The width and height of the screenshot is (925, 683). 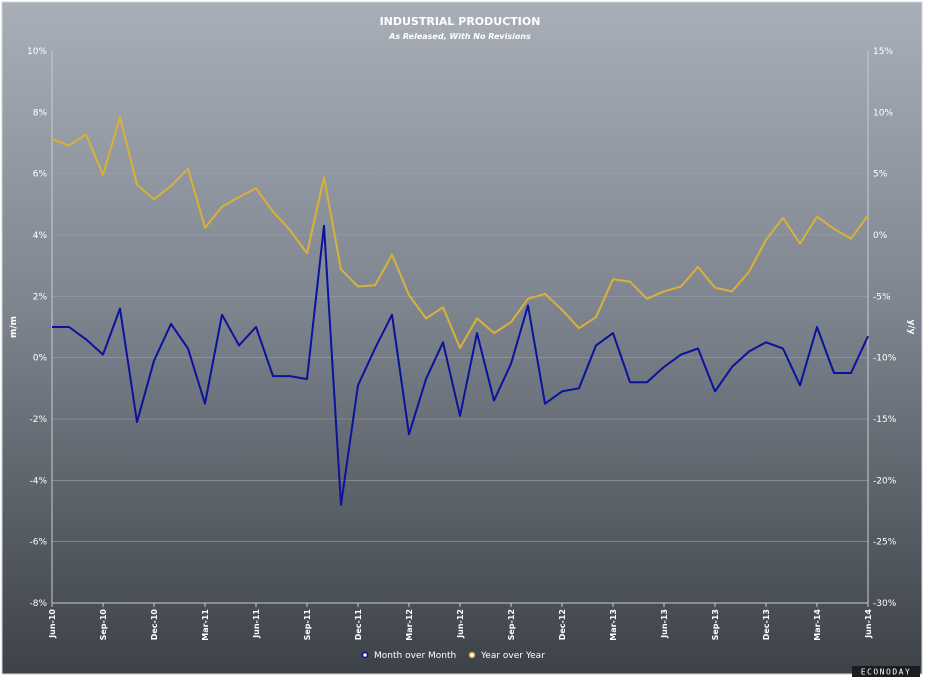 I want to click on right-tick-label: 10%, so click(x=883, y=113).